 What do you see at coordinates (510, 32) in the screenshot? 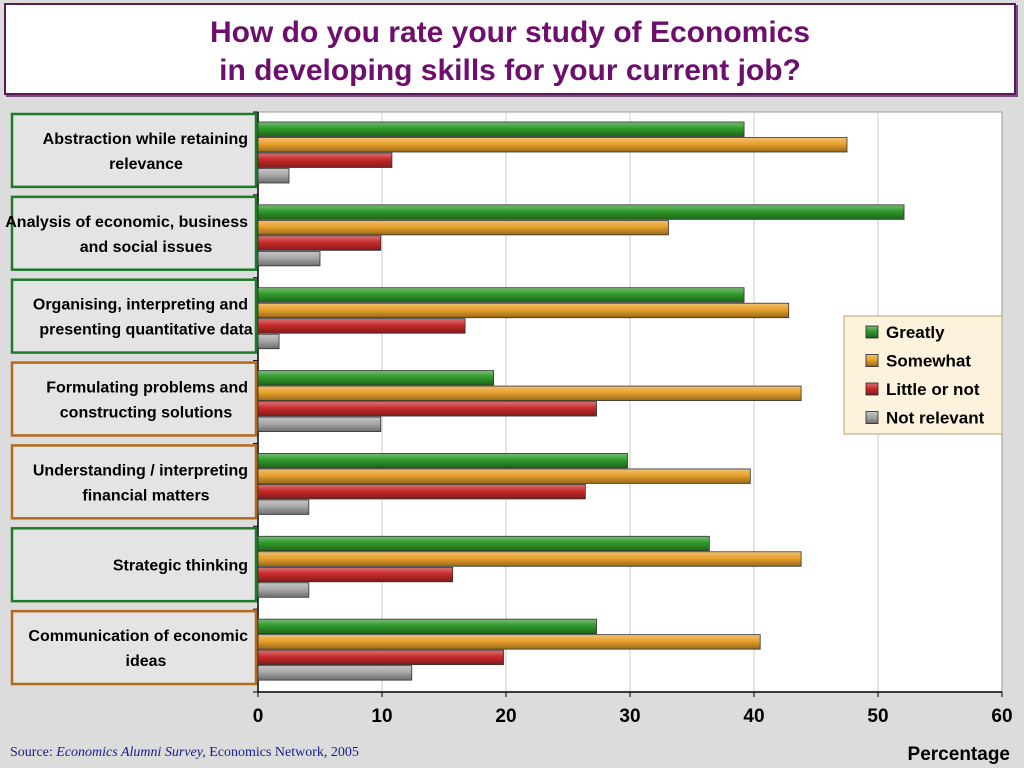
I see `chart-title-line-1: How do you rate your study of Economics` at bounding box center [510, 32].